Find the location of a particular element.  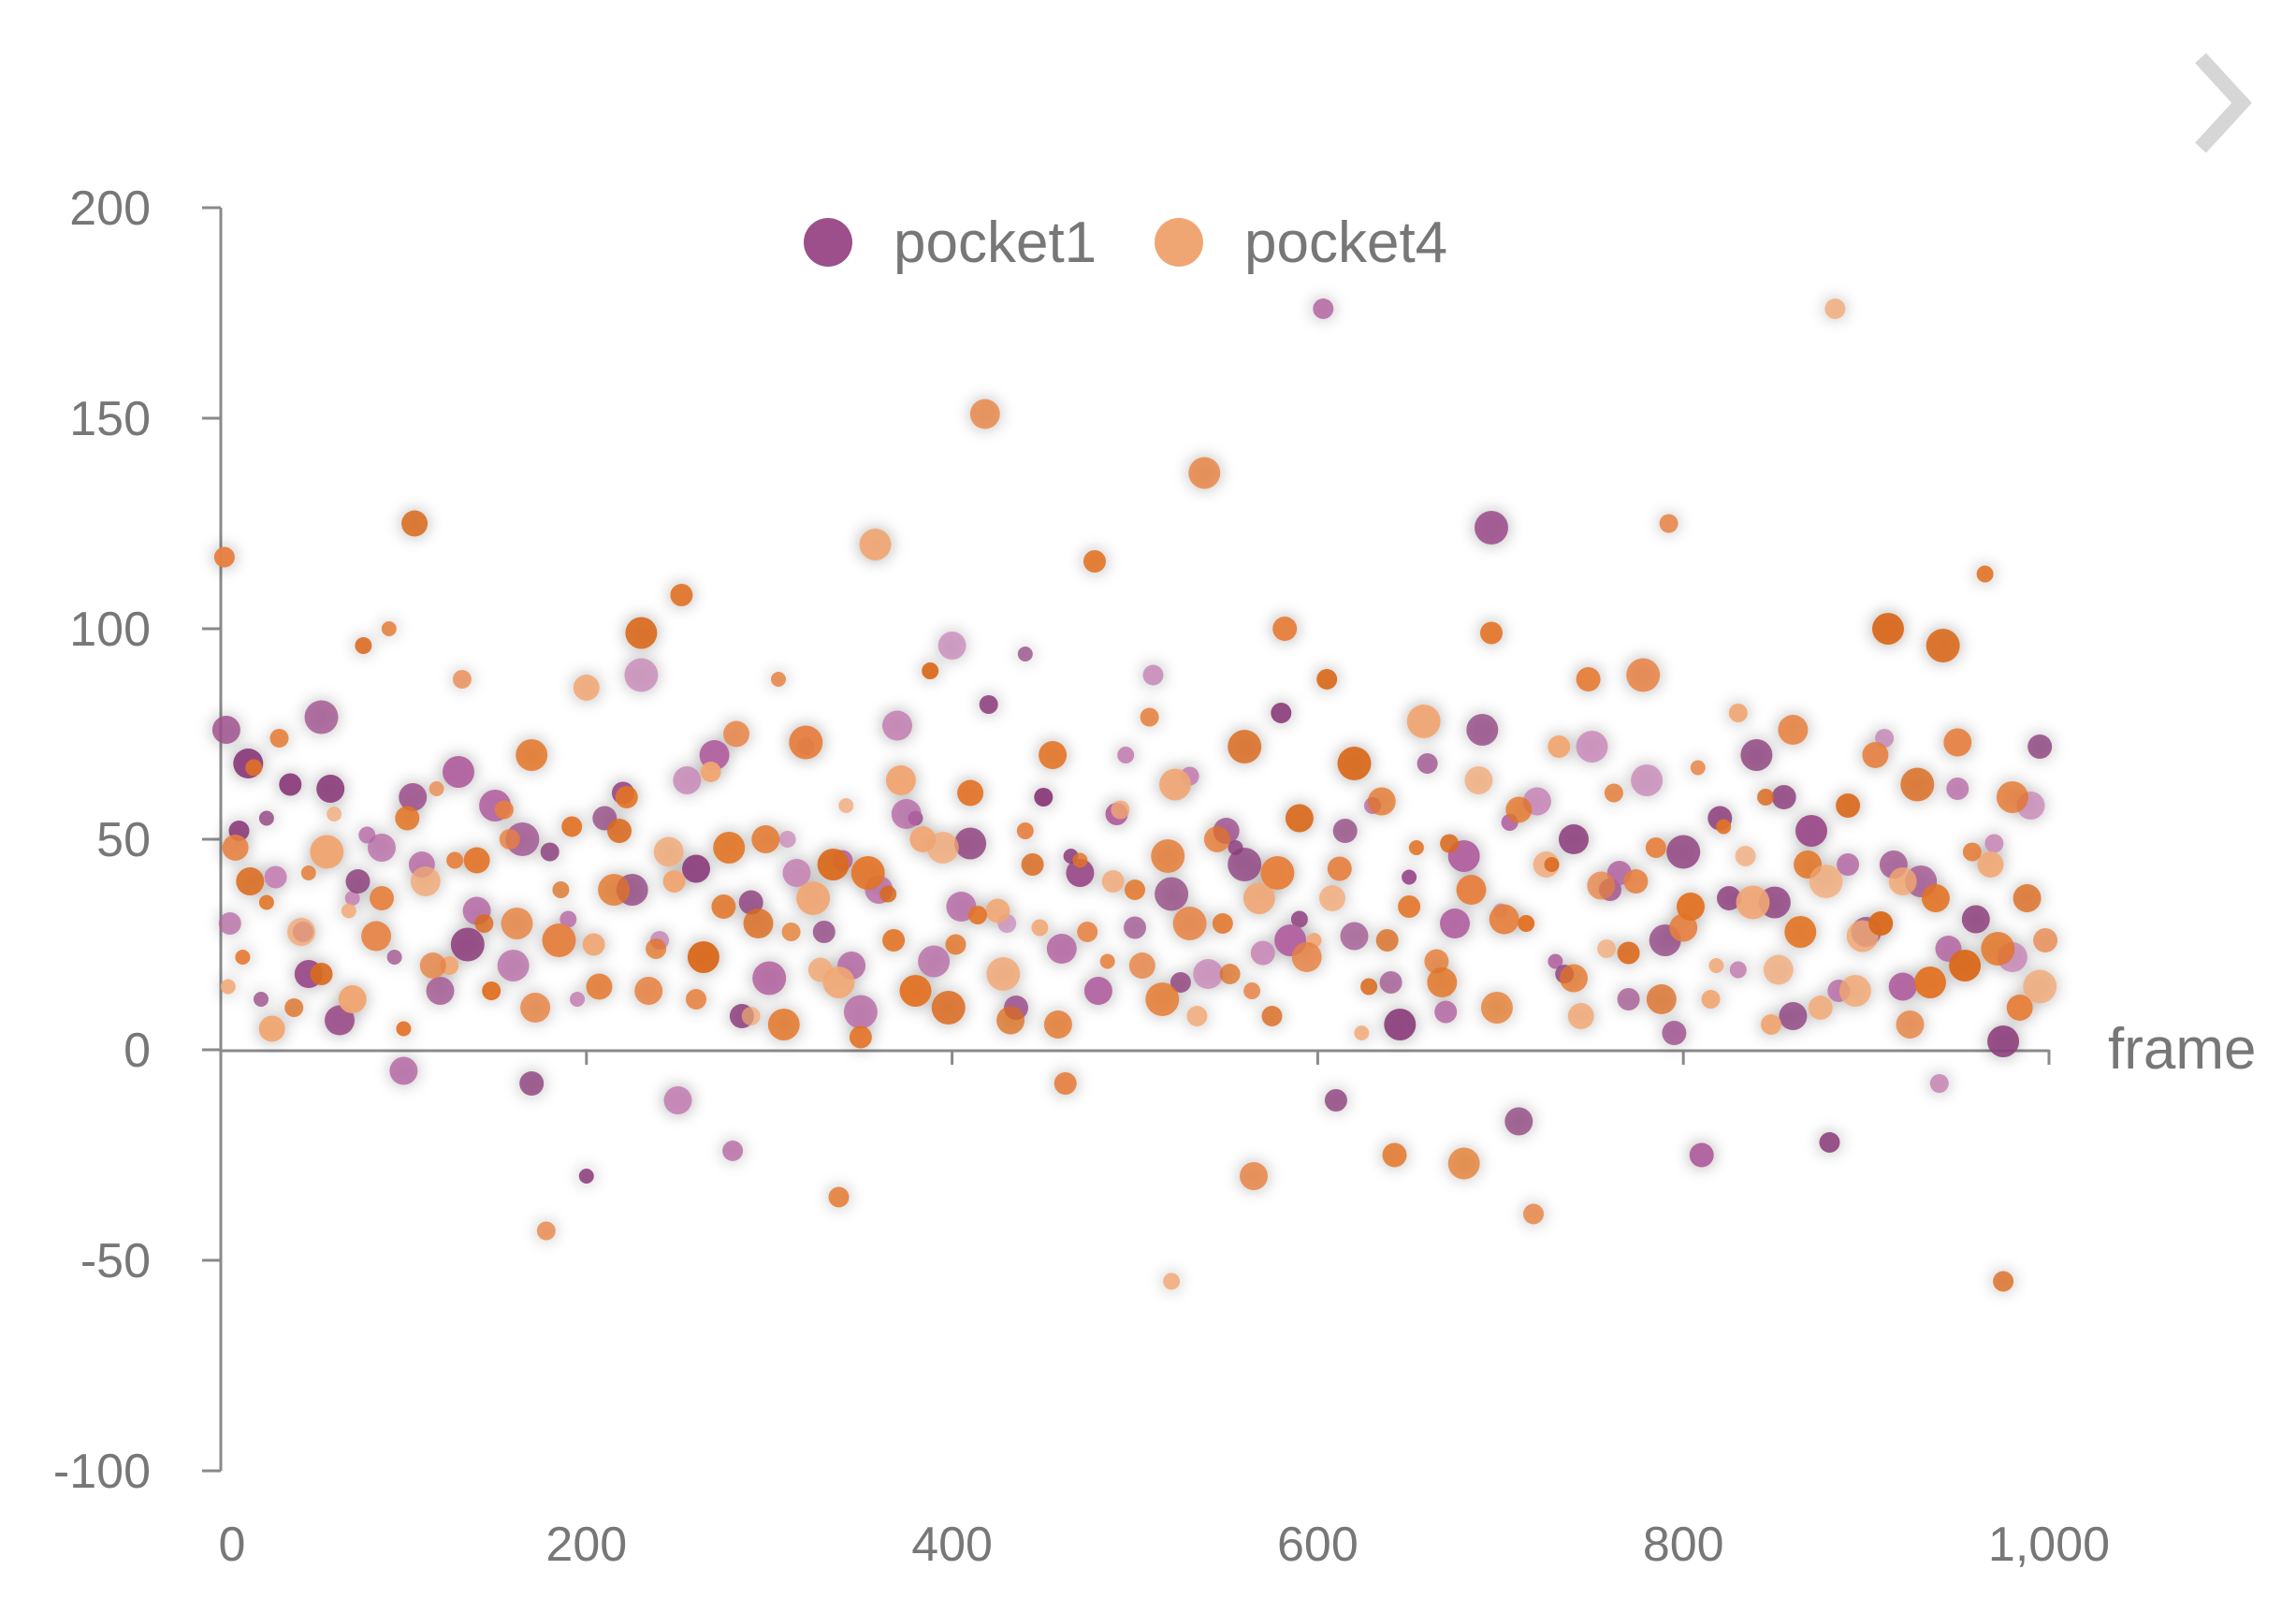

legend-label-pocket1: pocket1 is located at coordinates (995, 243).